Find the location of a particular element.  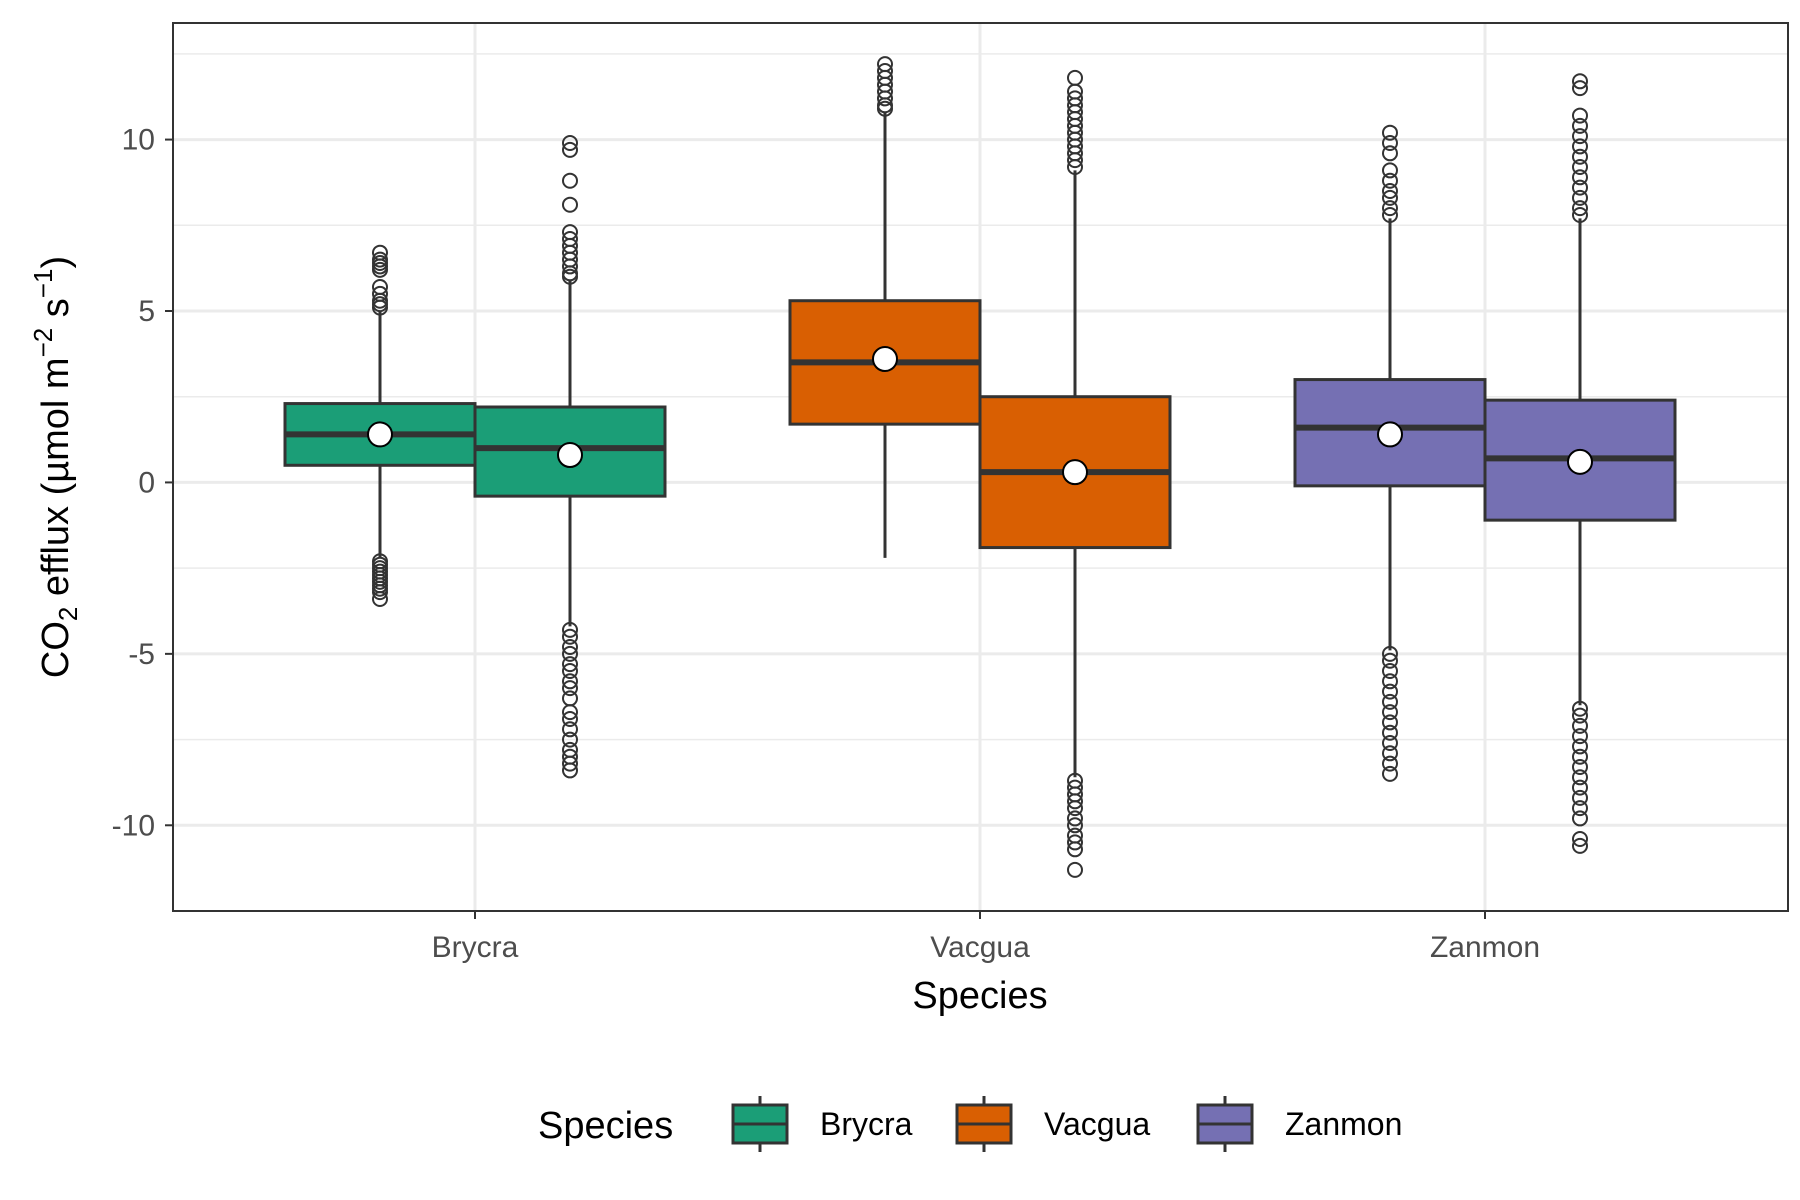

legend-item-brycra: Brycra is located at coordinates (822, 1124).